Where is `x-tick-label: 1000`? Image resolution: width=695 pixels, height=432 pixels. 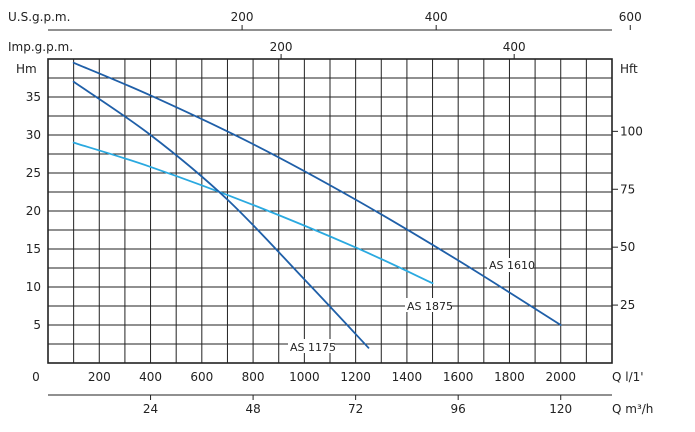 x-tick-label: 1000 is located at coordinates (304, 377).